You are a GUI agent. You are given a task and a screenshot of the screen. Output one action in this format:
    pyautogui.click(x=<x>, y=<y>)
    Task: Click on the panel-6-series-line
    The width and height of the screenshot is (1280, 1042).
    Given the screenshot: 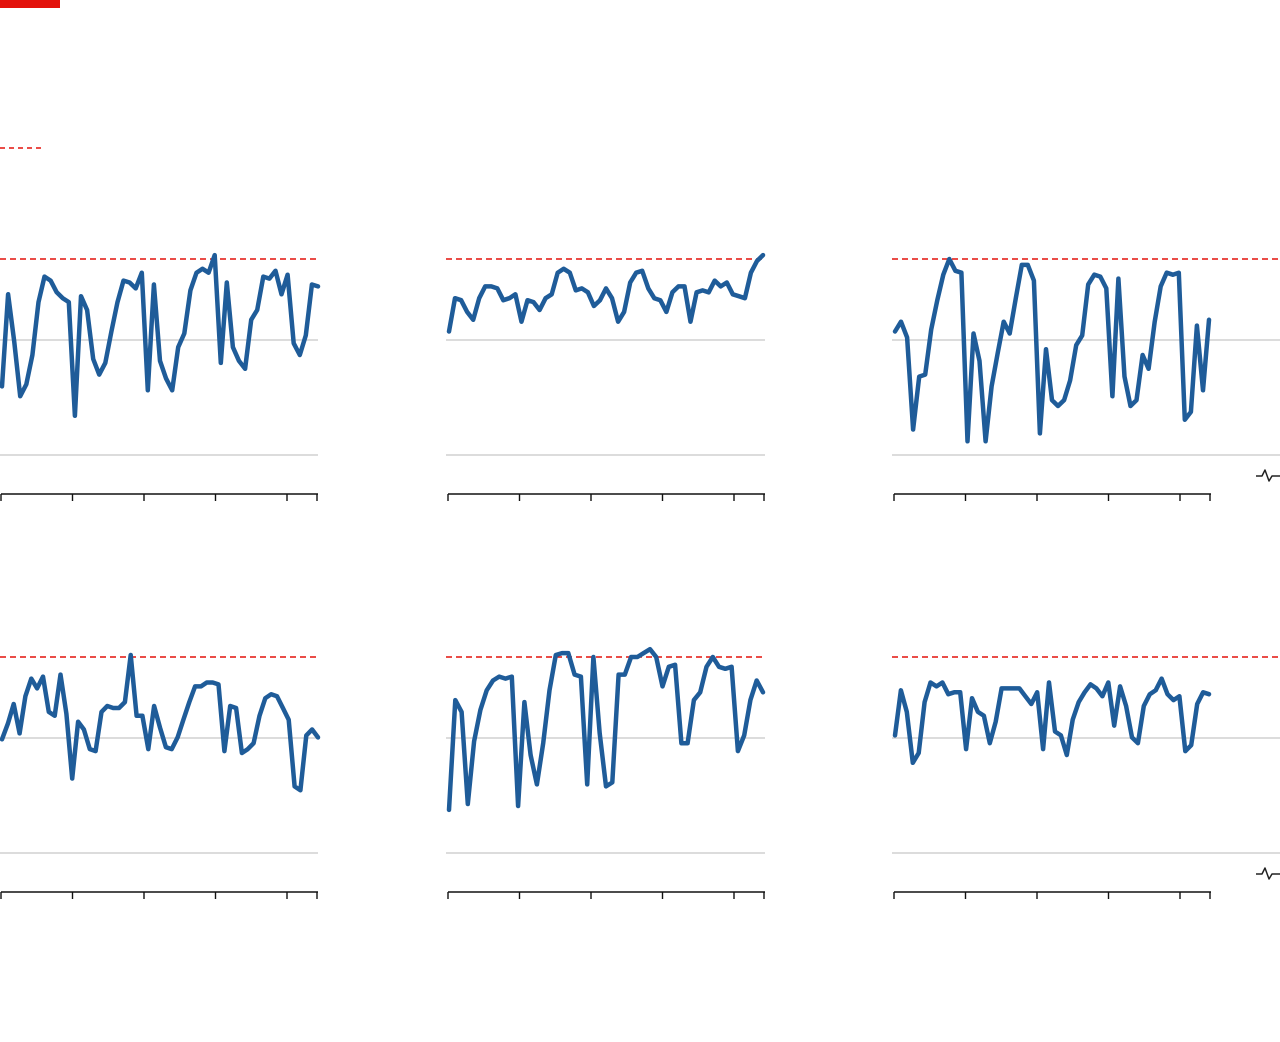 What is the action you would take?
    pyautogui.click(x=1052, y=721)
    